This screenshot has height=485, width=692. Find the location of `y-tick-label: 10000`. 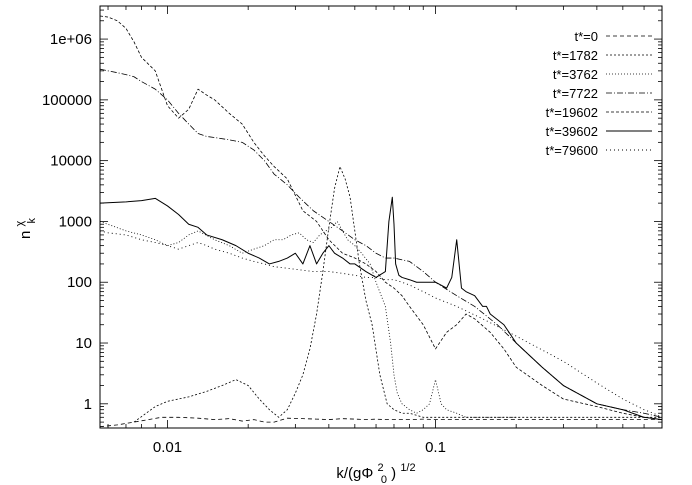

y-tick-label: 10000 is located at coordinates (71, 161).